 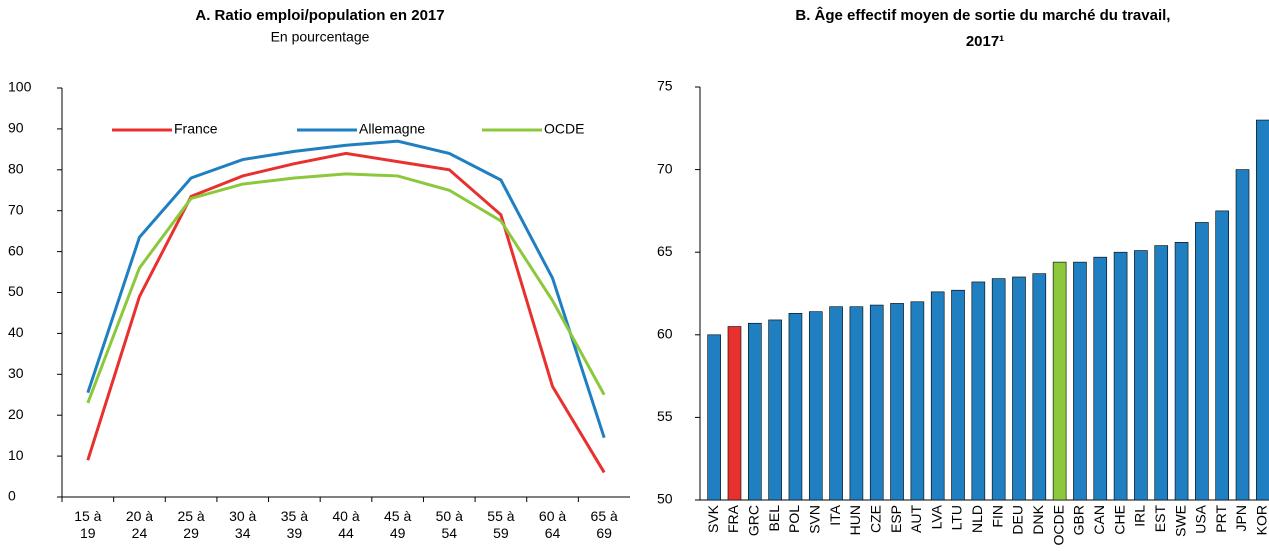 I want to click on x-tick-label: HUN, so click(x=855, y=520).